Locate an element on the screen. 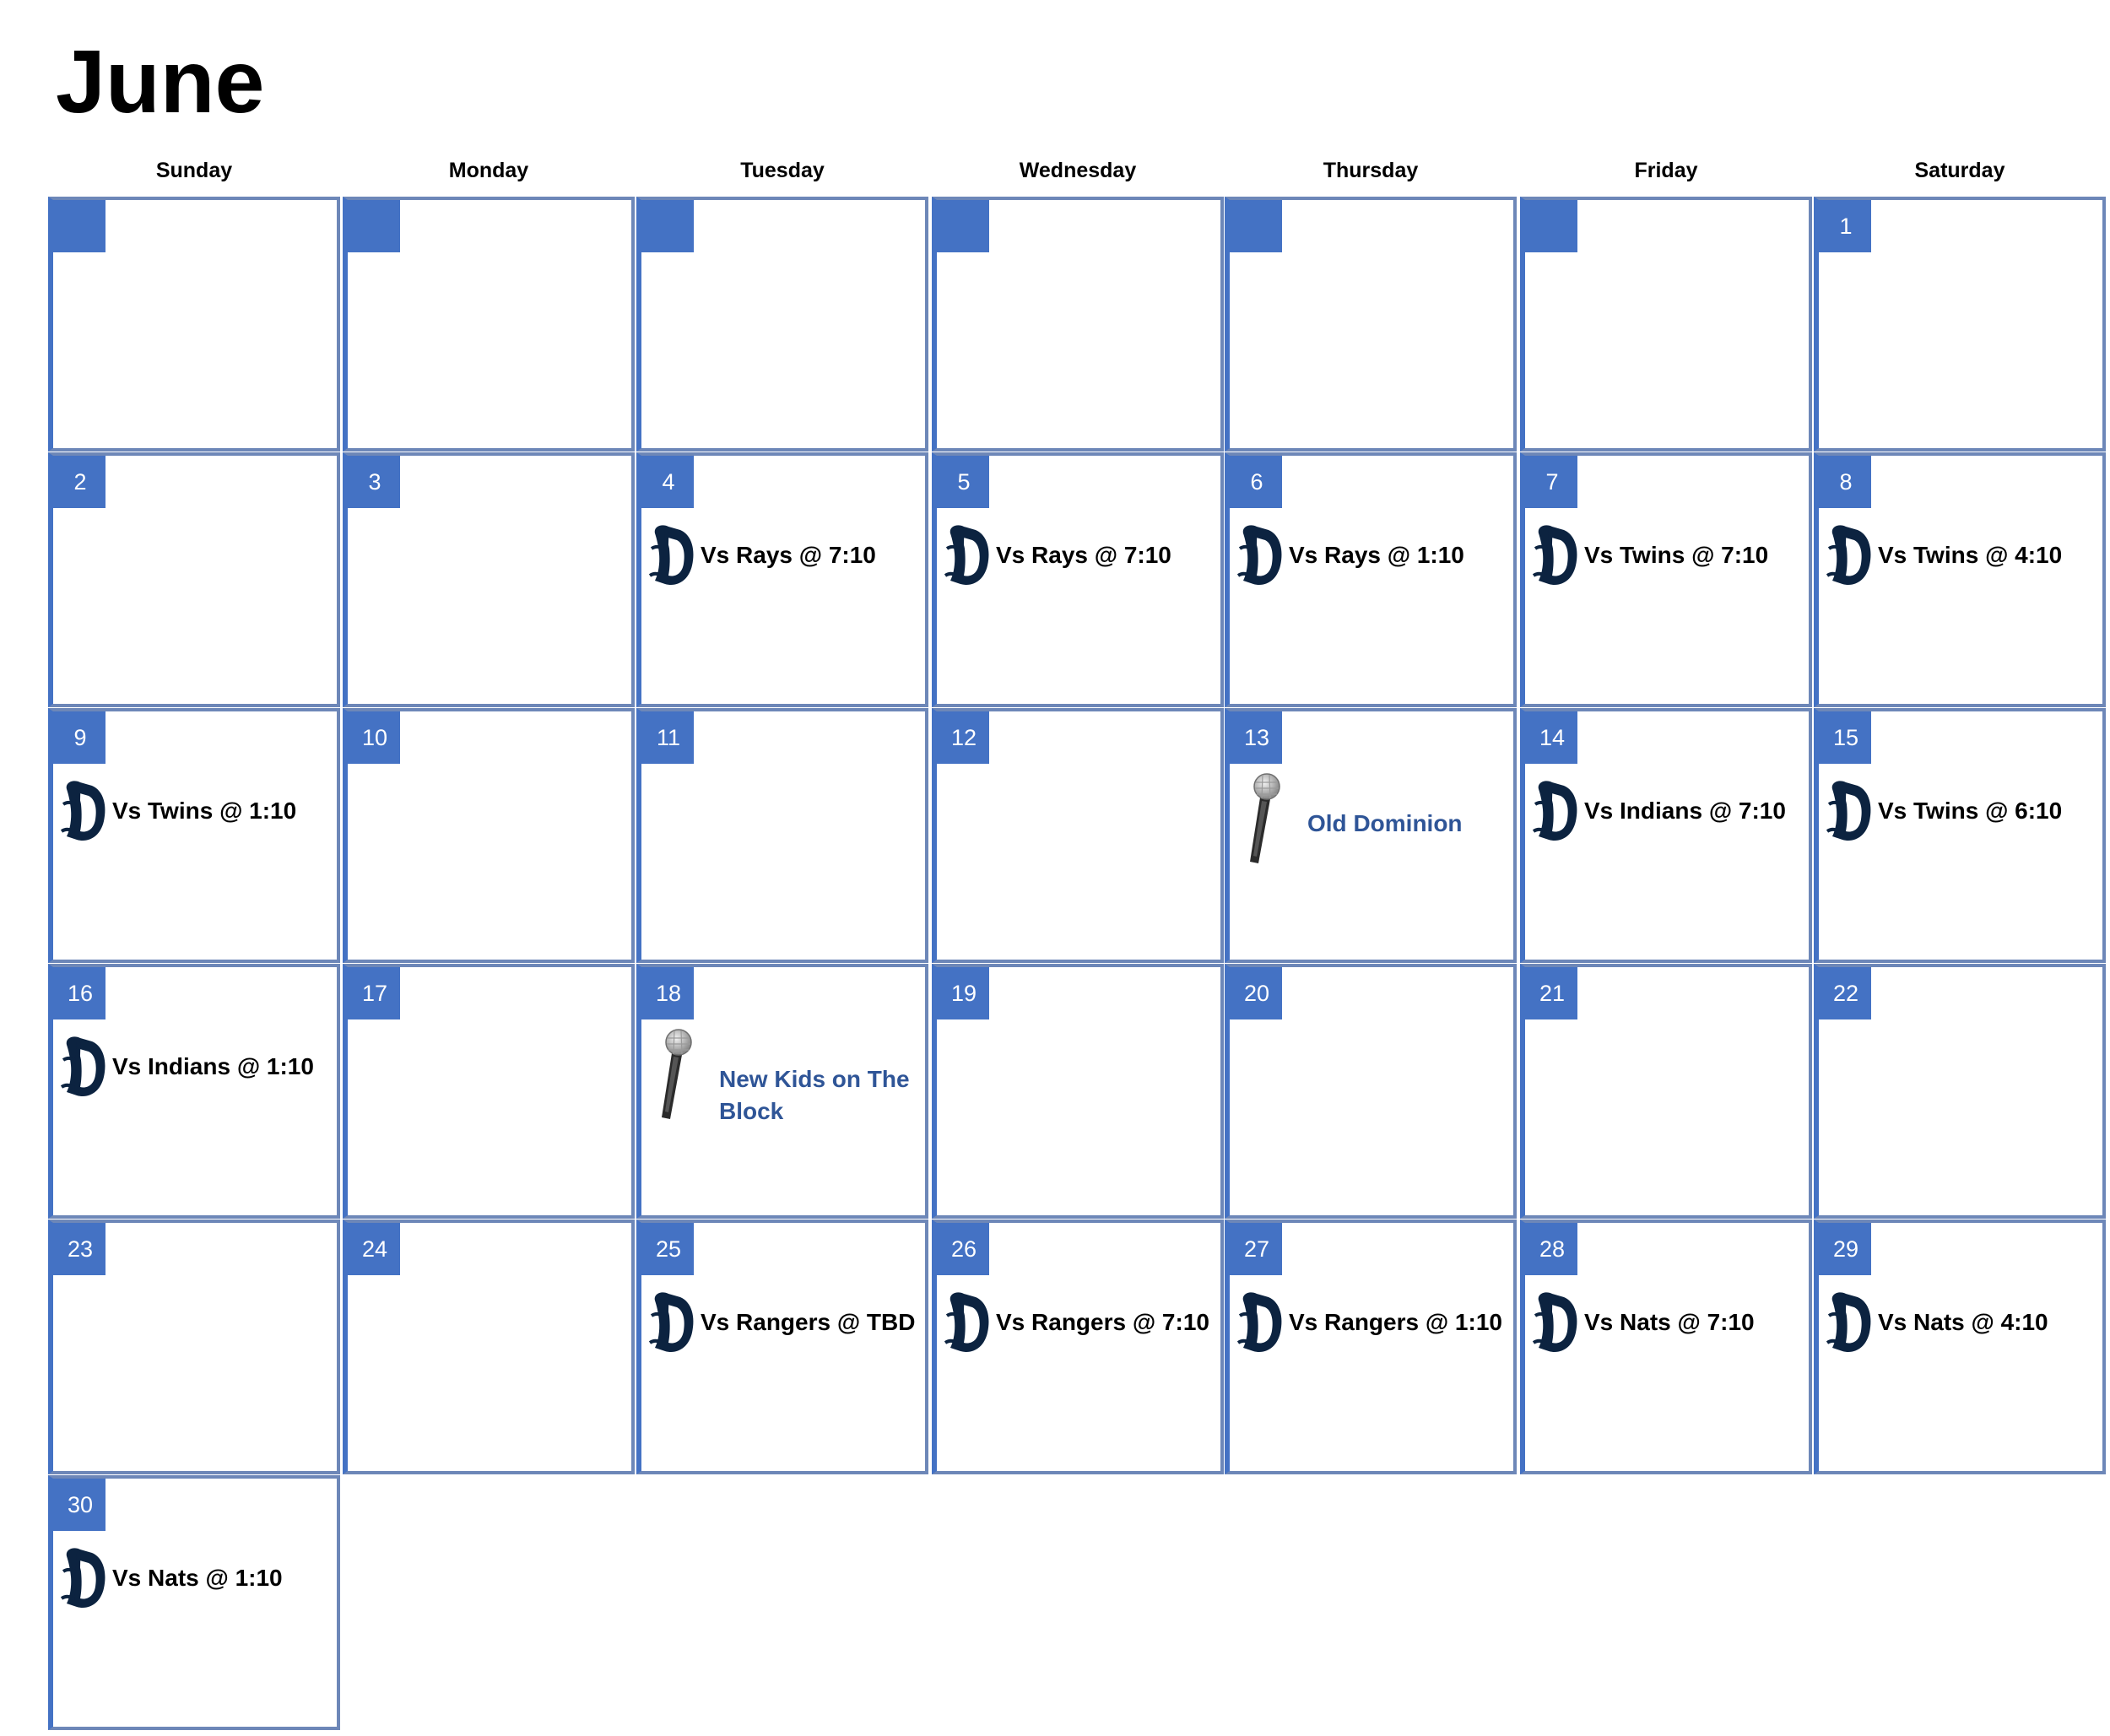 Image resolution: width=2110 pixels, height=1736 pixels. day-number: 16 is located at coordinates (79, 993).